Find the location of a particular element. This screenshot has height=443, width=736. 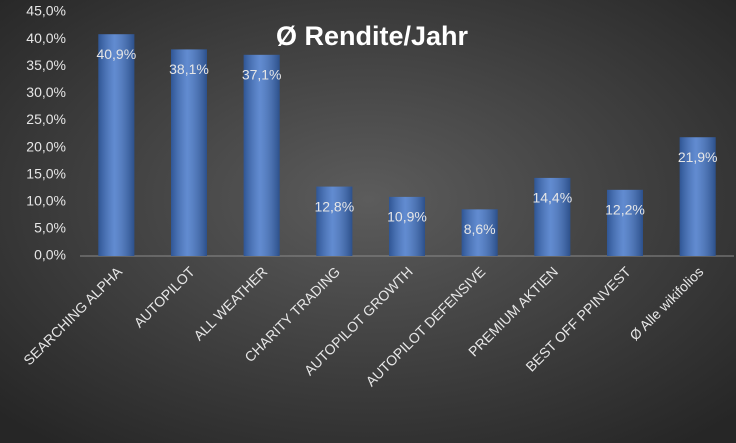

y-tick-label: 30,0% is located at coordinates (46, 92).